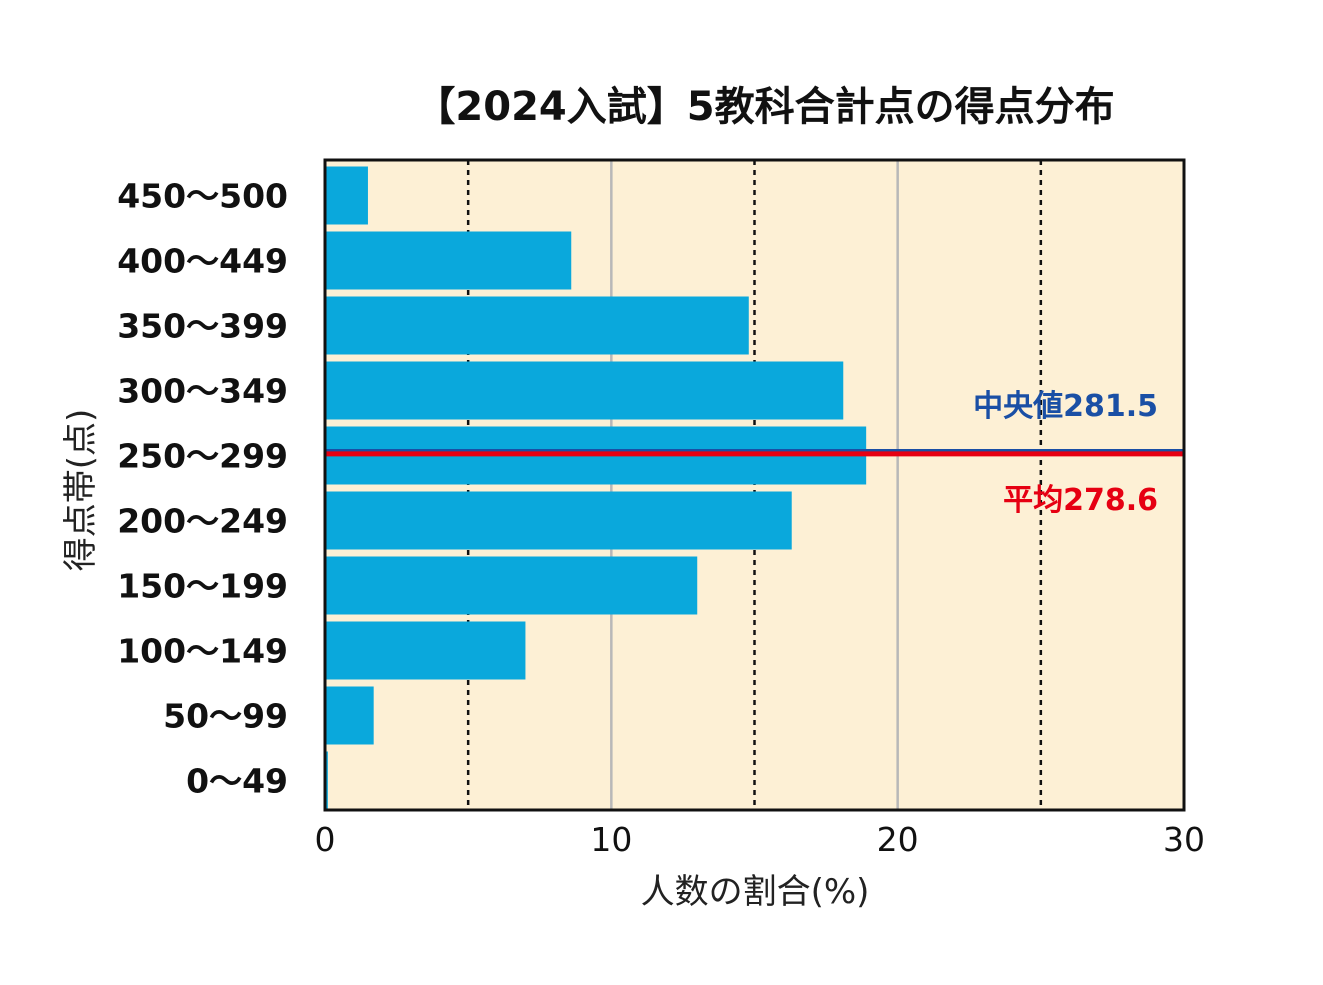  I want to click on y-tick-label: 300〜349, so click(202, 391).